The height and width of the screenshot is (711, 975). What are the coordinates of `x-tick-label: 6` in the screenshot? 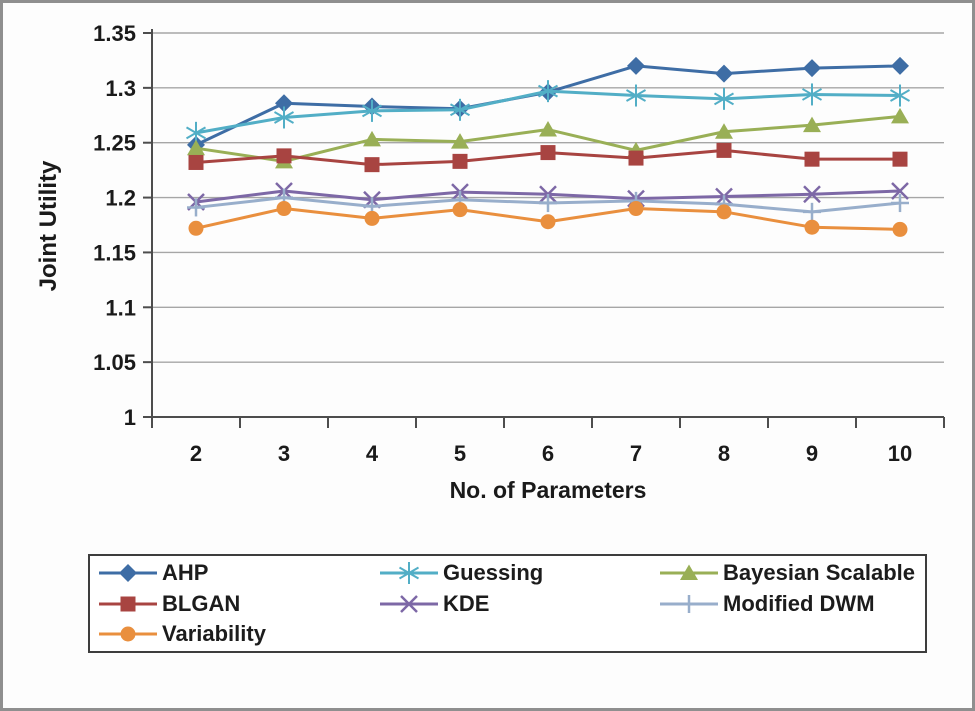 It's located at (548, 453).